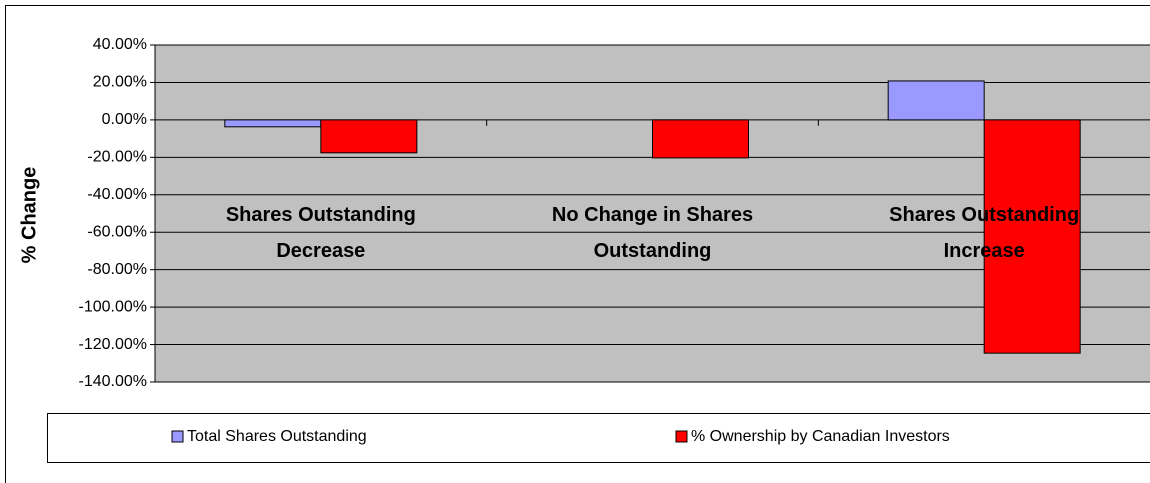  What do you see at coordinates (29, 215) in the screenshot?
I see `y-axis-title: % Change` at bounding box center [29, 215].